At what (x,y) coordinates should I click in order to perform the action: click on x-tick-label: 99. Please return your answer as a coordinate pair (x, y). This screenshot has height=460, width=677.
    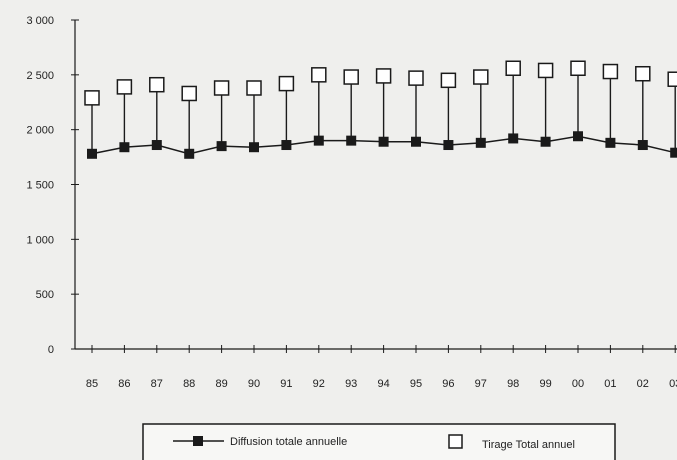
    Looking at the image, I should click on (545, 384).